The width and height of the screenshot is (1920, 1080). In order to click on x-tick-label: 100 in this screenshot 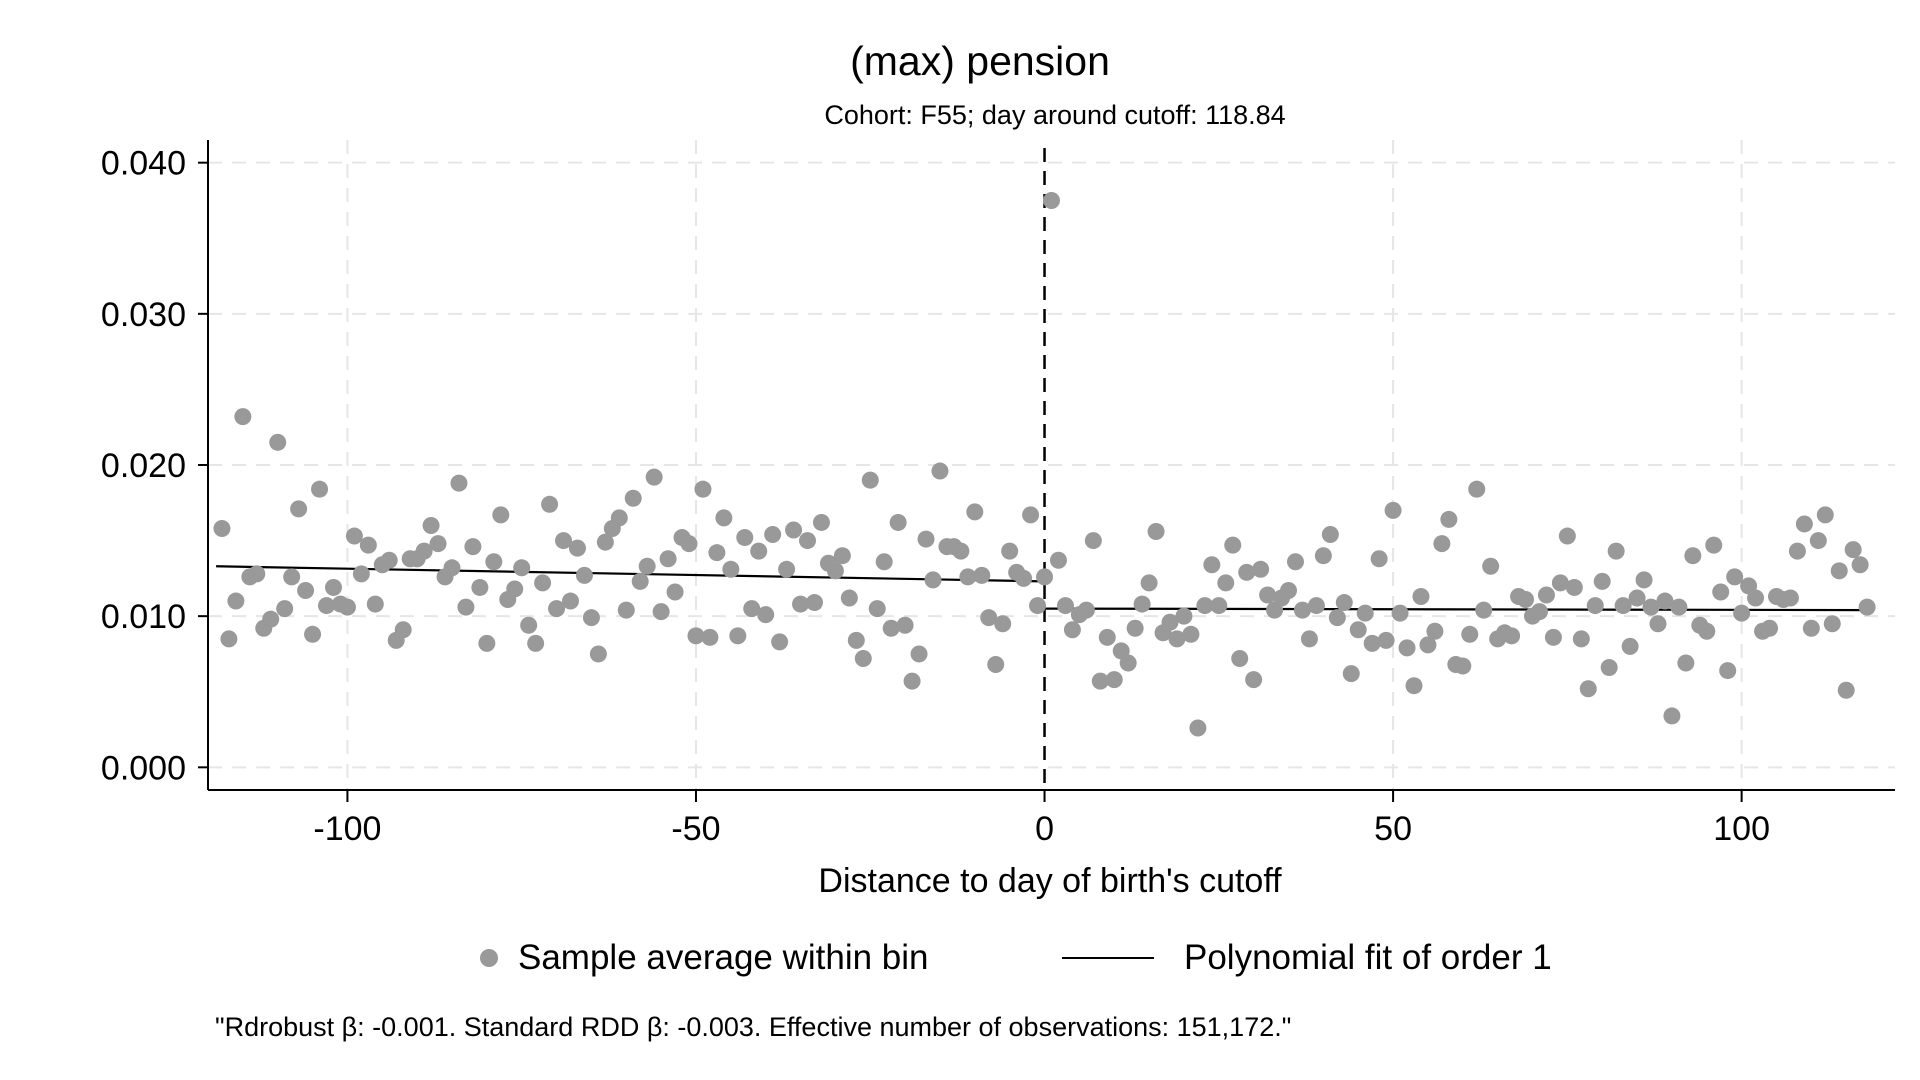, I will do `click(1741, 829)`.